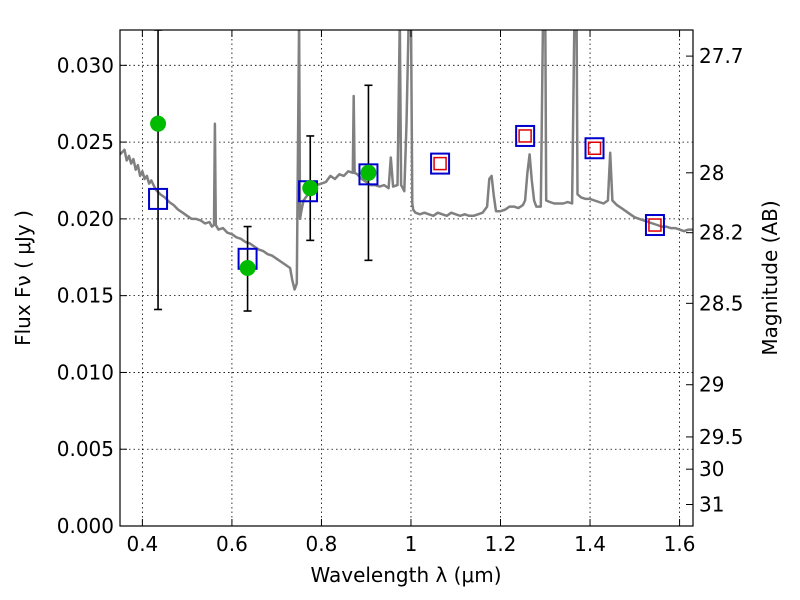  Describe the element at coordinates (501, 544) in the screenshot. I see `x-tick-label: 1.2` at that location.